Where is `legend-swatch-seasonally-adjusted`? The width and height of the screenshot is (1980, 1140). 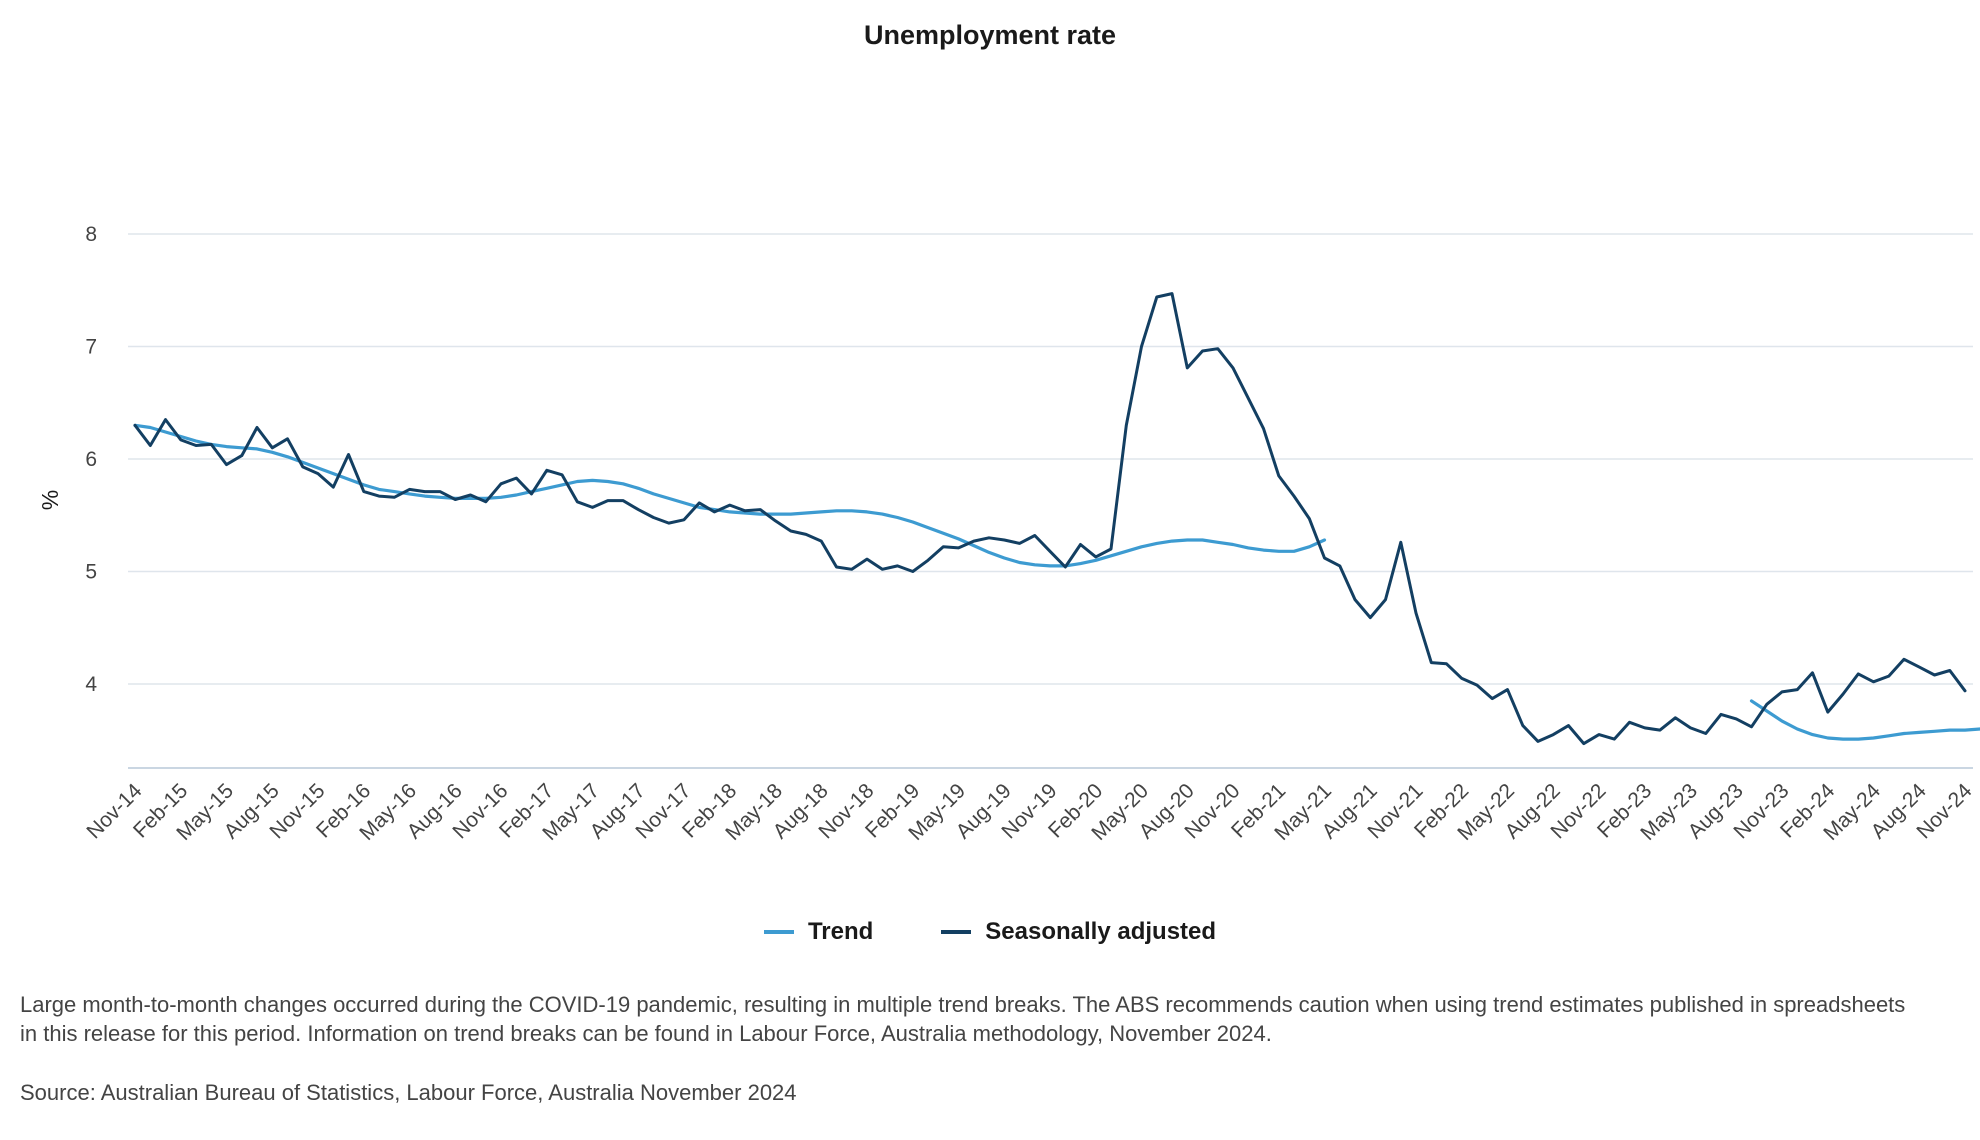 legend-swatch-seasonally-adjusted is located at coordinates (956, 932).